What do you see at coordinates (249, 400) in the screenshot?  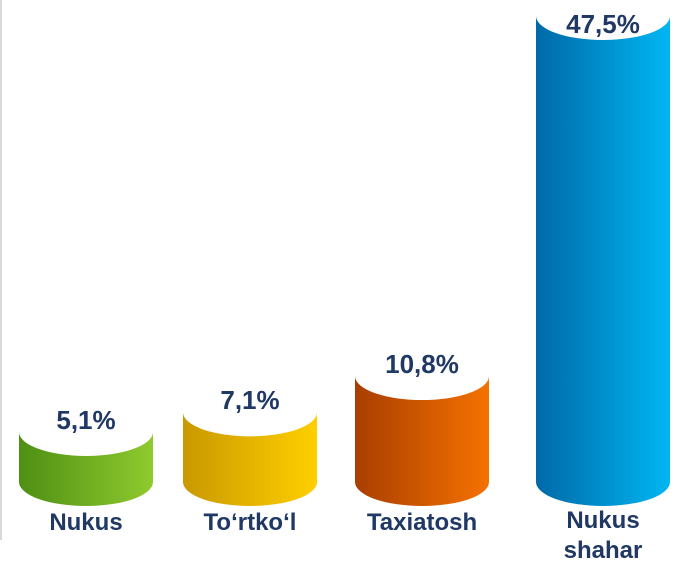 I see `value-label: 7,1%` at bounding box center [249, 400].